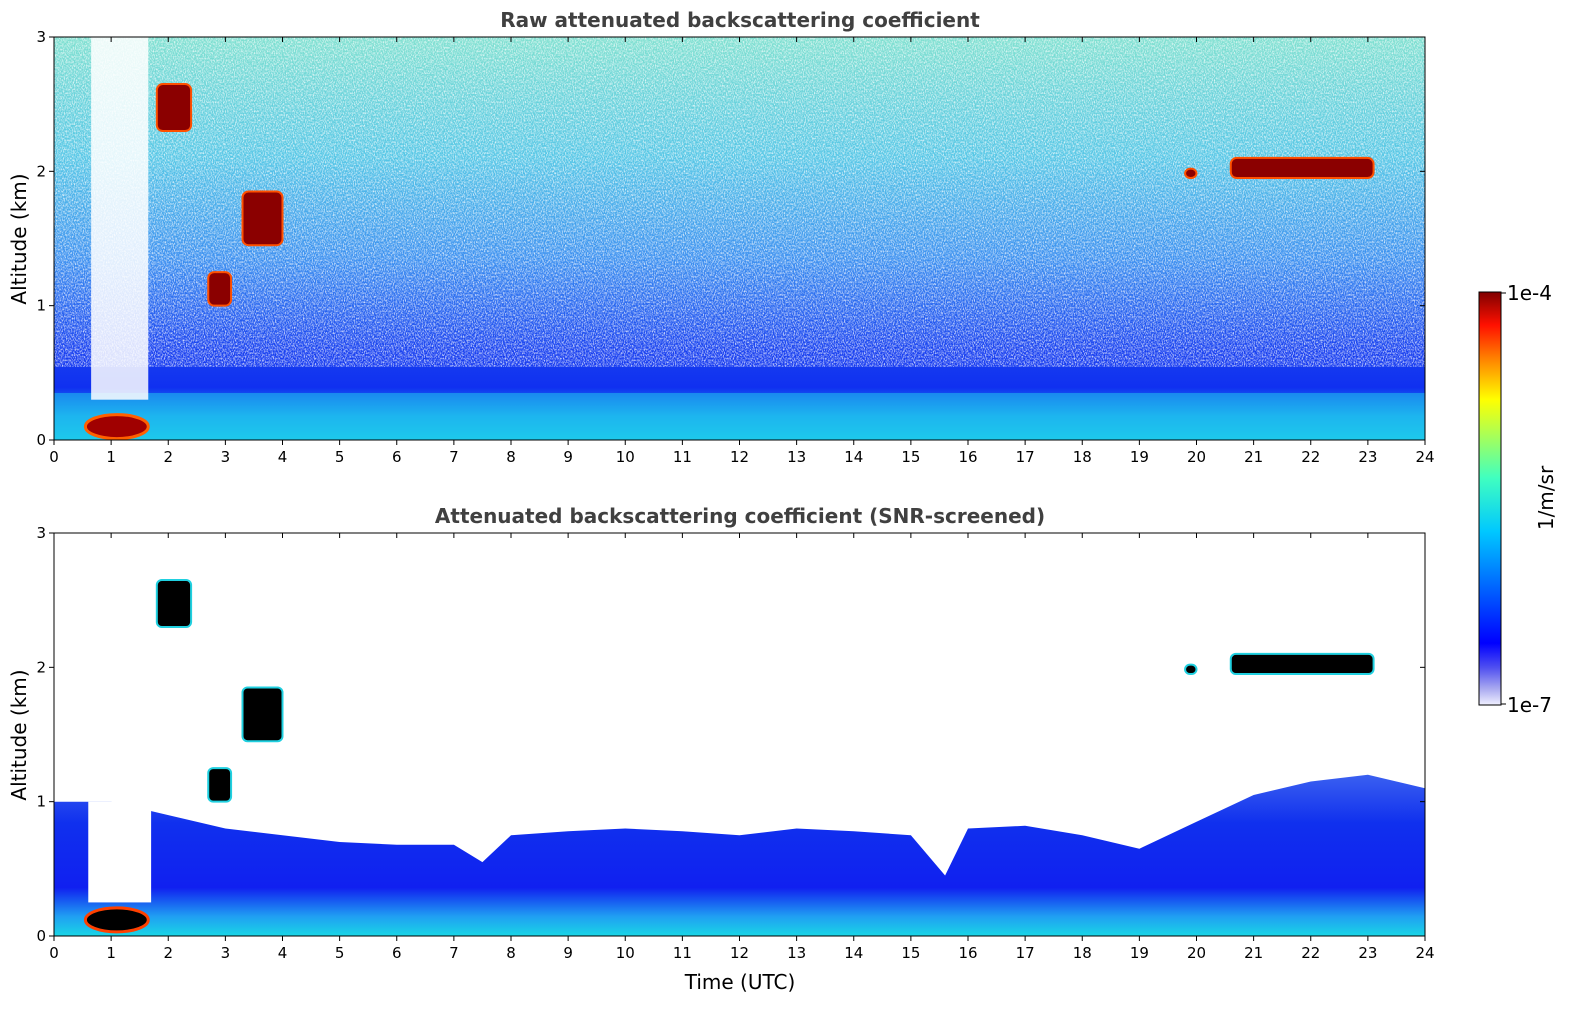  What do you see at coordinates (739, 416) in the screenshot?
I see `top-boundary-layer` at bounding box center [739, 416].